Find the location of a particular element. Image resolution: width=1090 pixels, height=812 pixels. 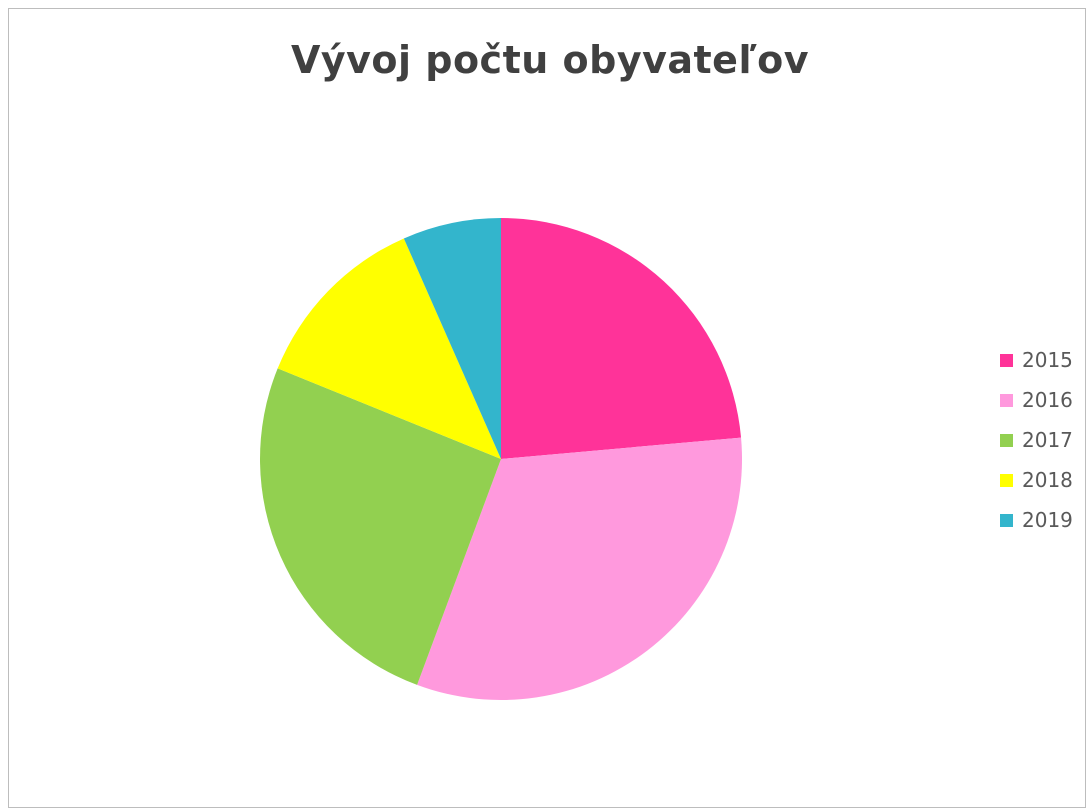

legend-label-2015: 2015 is located at coordinates (1047, 360).